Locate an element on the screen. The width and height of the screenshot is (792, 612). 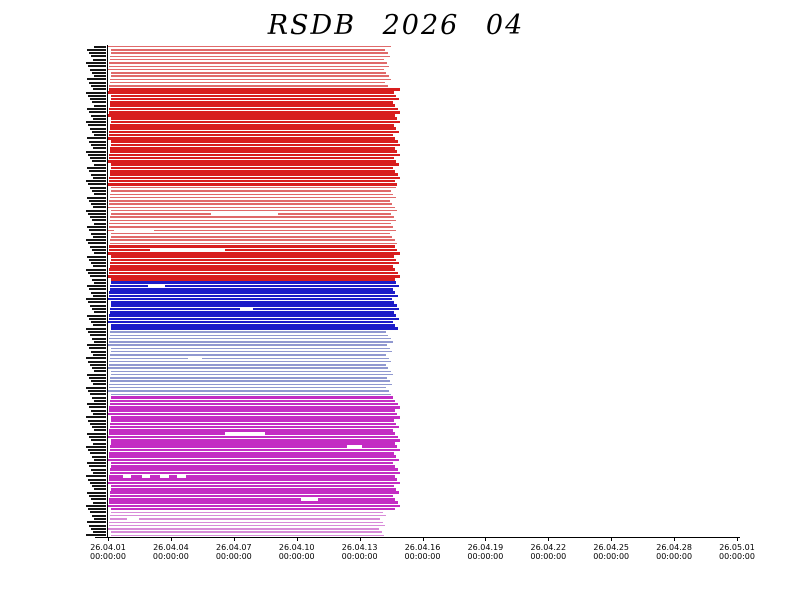
x-tick-date: 26.04.04 is located at coordinates (171, 547).